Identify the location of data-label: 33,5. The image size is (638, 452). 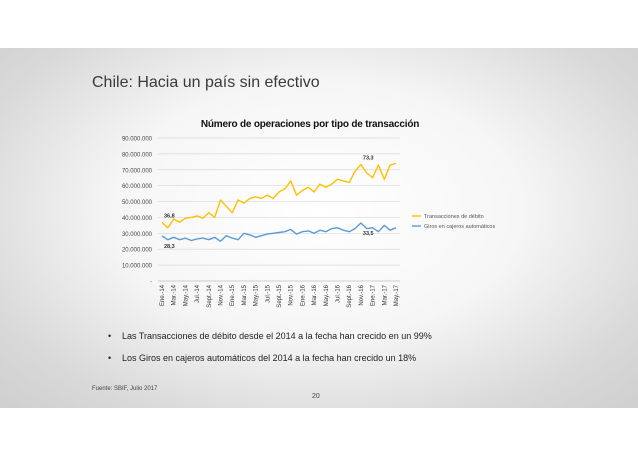
(368, 234).